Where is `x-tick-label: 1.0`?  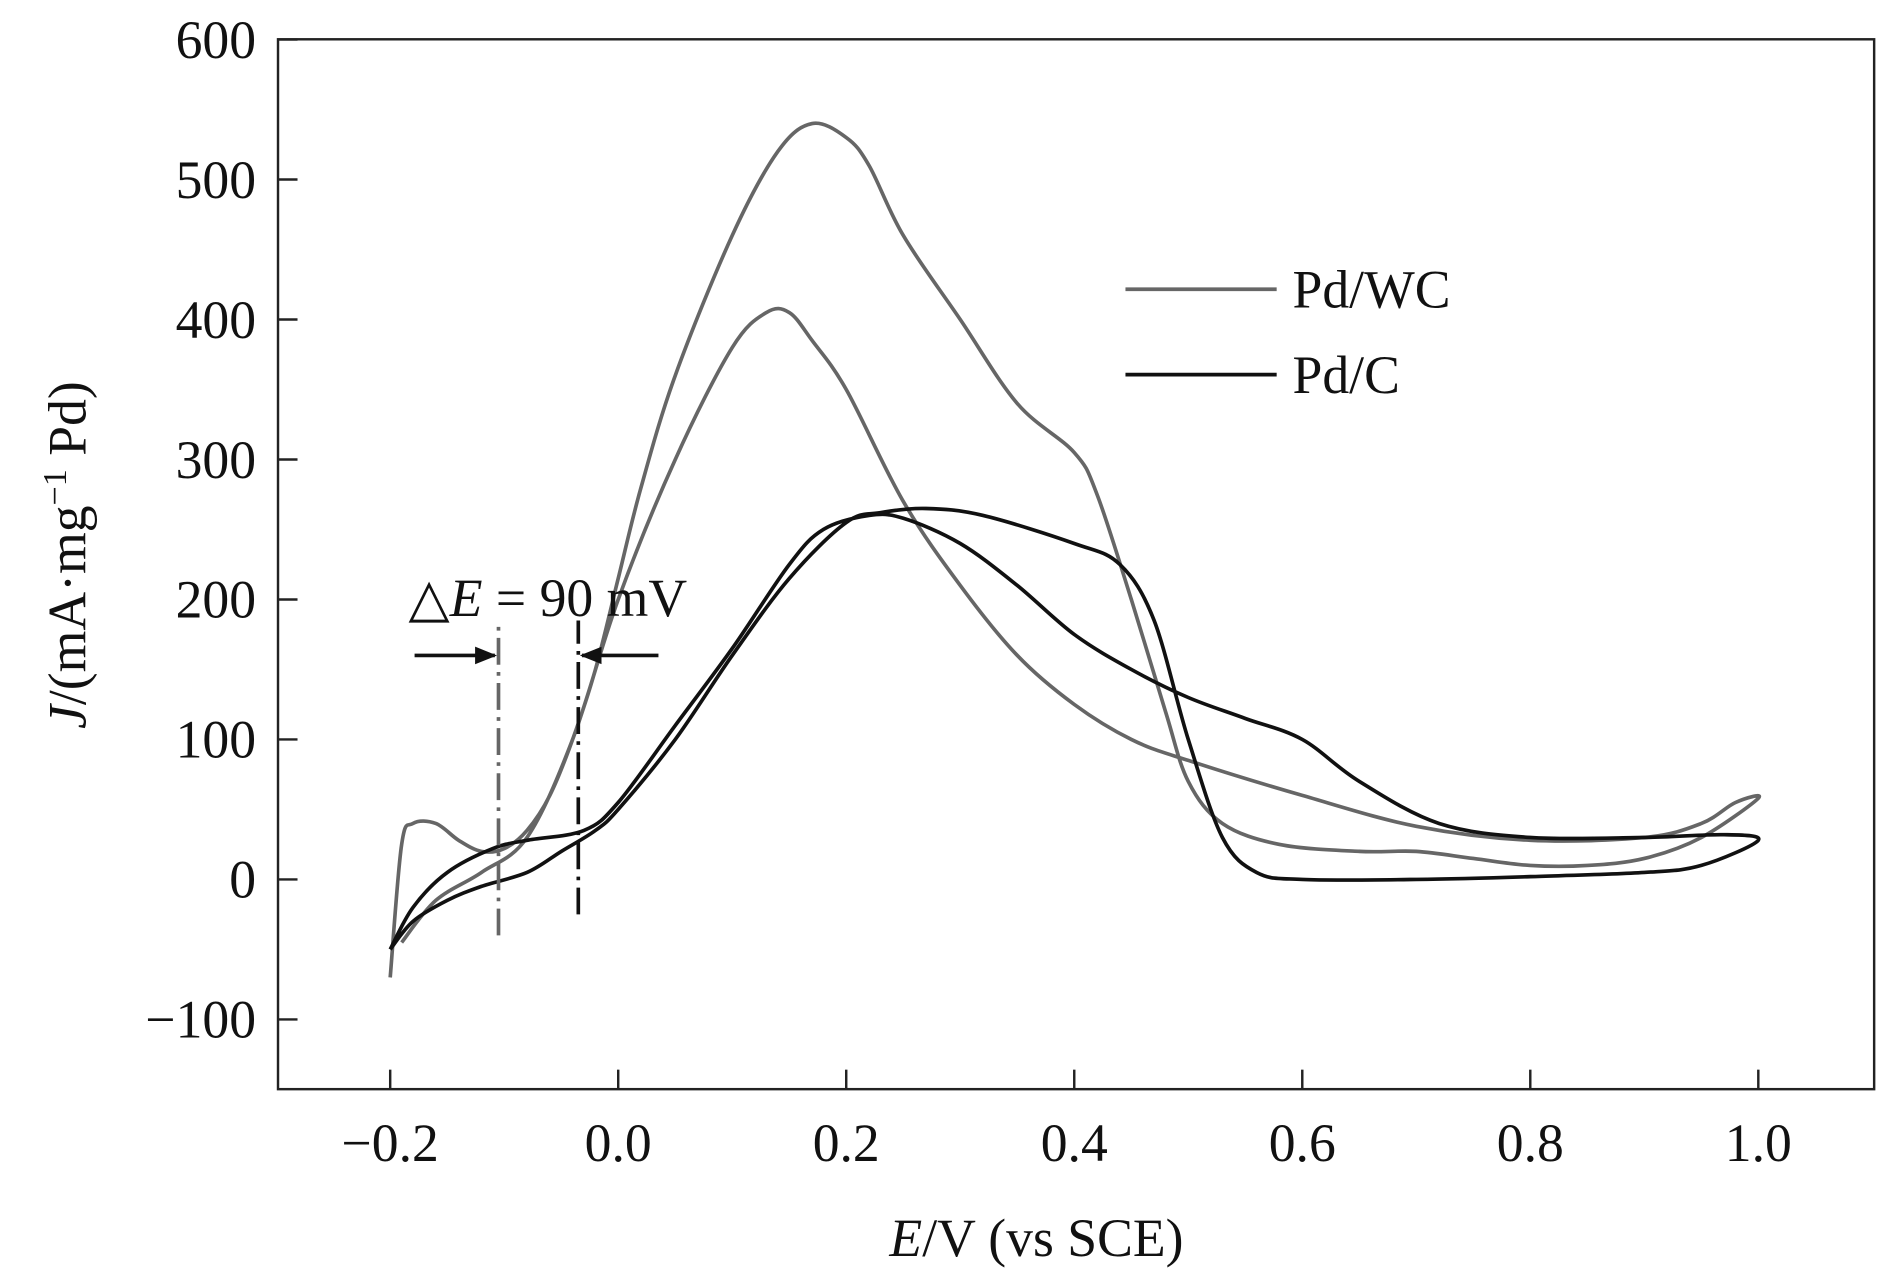
x-tick-label: 1.0 is located at coordinates (1758, 1143).